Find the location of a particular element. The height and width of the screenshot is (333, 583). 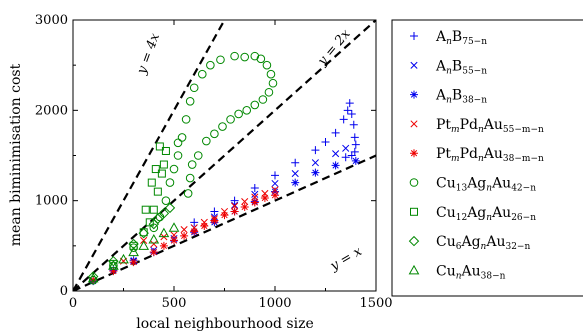

x-tick-label-0: 0 is located at coordinates (73, 303).